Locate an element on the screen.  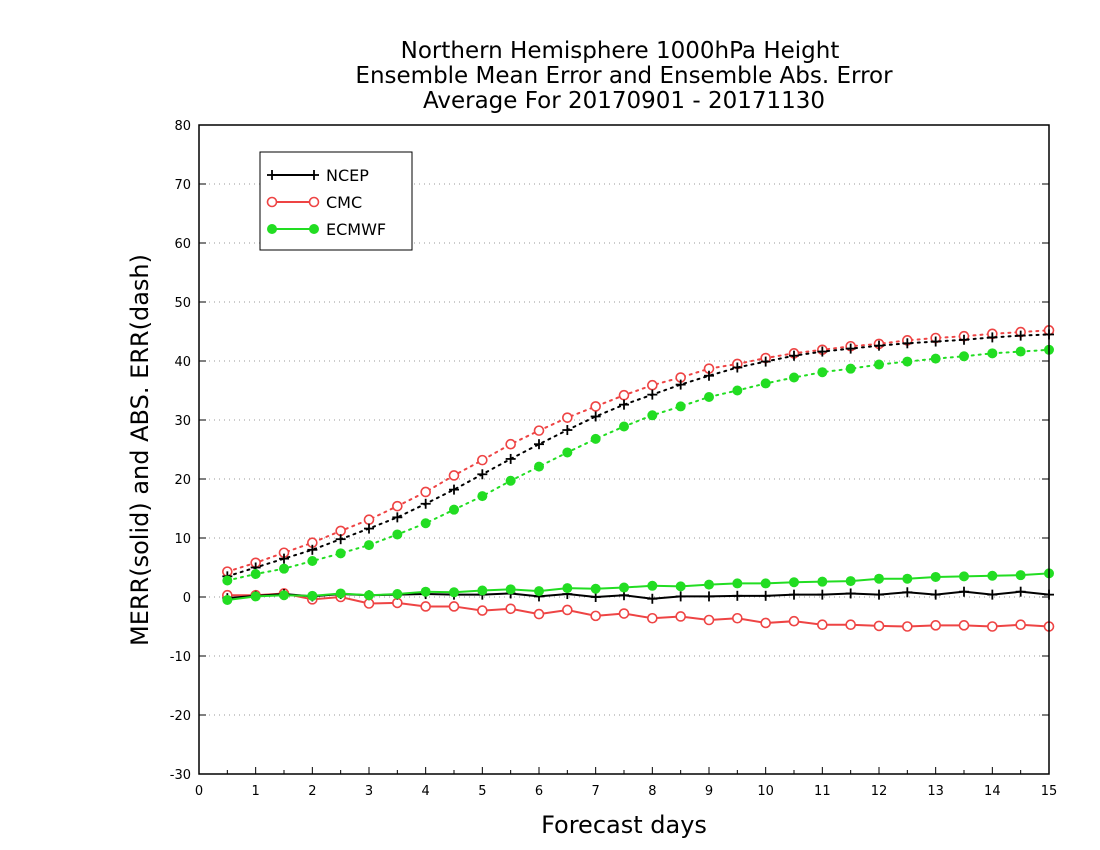
merr-line-ncep is located at coordinates (638, 595).